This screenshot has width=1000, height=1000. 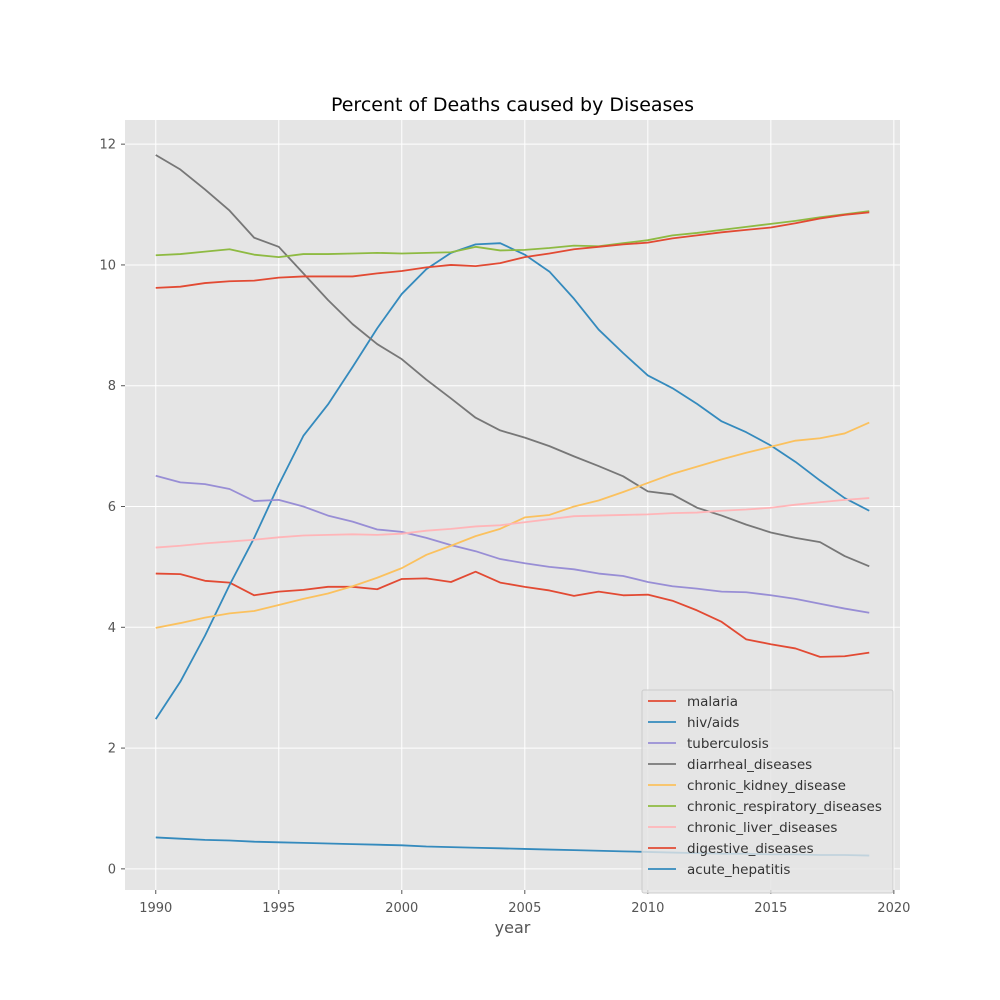 I want to click on x-tick-label: 2005, so click(x=524, y=908).